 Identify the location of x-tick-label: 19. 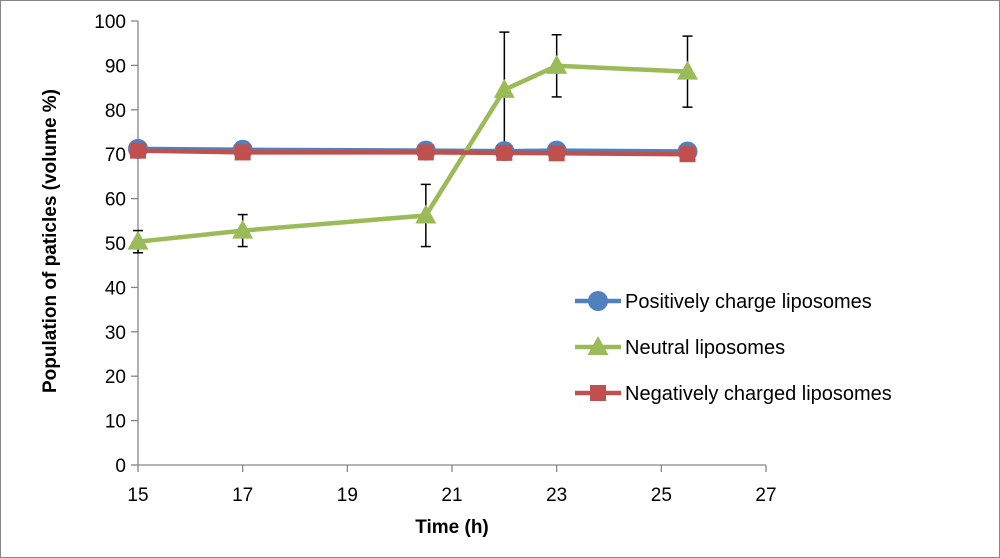
(347, 495).